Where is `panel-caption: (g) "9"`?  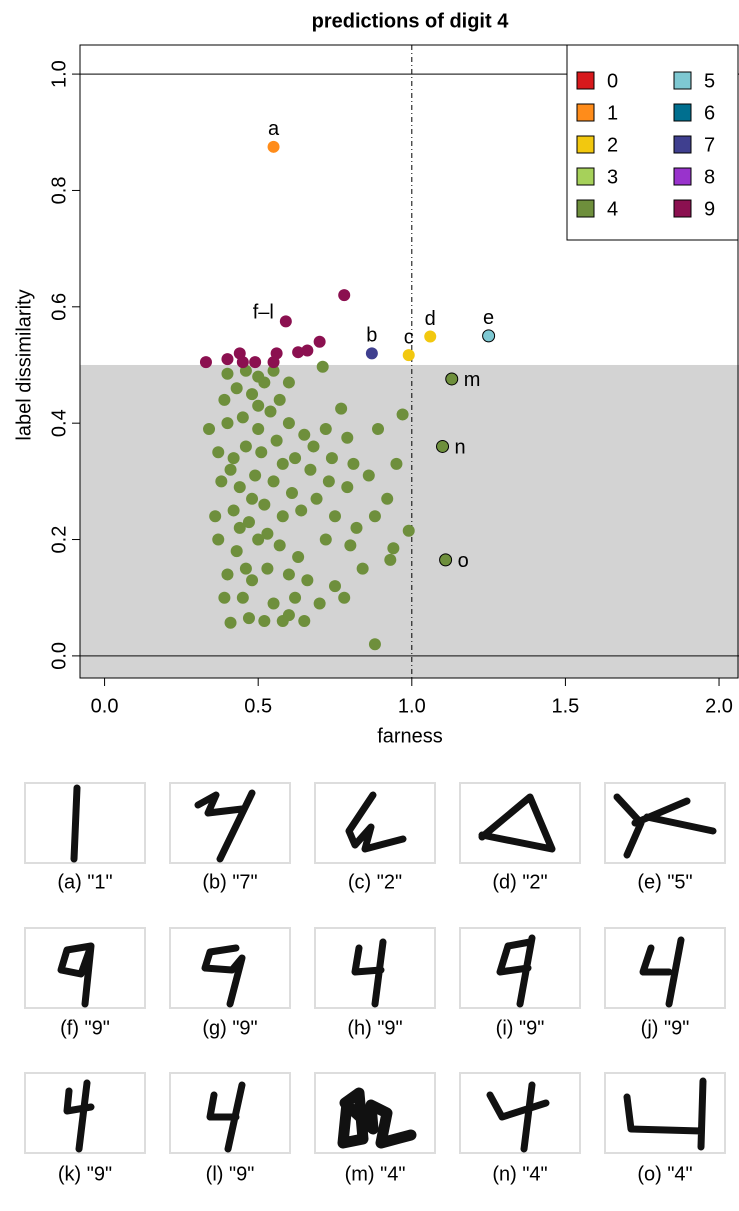
panel-caption: (g) "9" is located at coordinates (229, 1028).